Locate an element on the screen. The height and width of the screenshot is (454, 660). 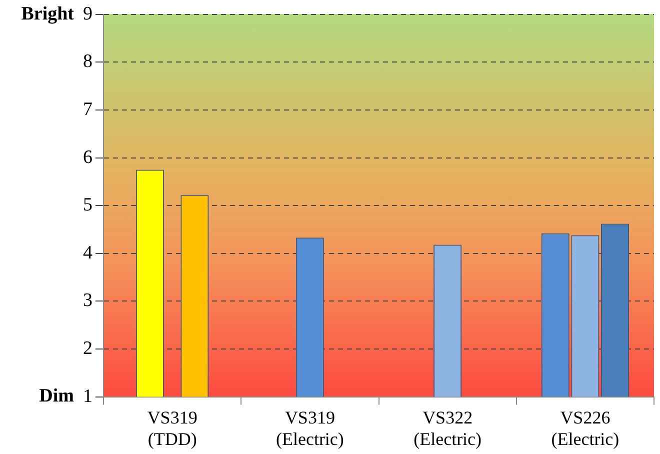
y-tick-label: 2 is located at coordinates (87, 348).